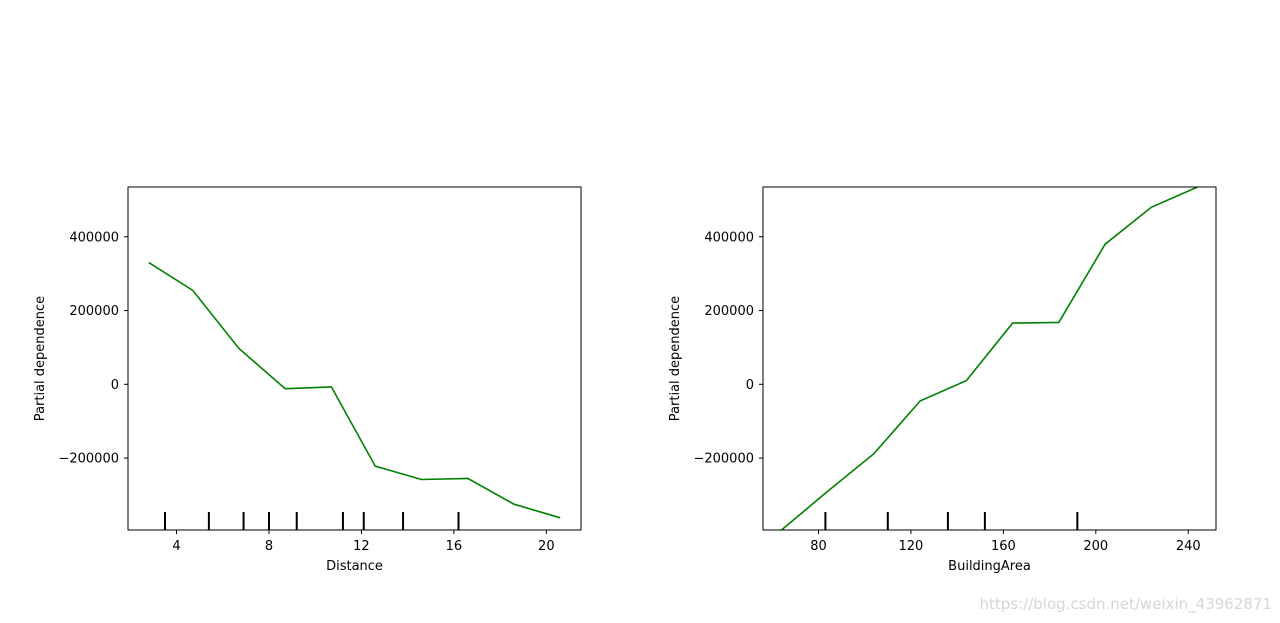 Image resolution: width=1280 pixels, height=623 pixels. What do you see at coordinates (176, 546) in the screenshot?
I see `x-tick-label: 4` at bounding box center [176, 546].